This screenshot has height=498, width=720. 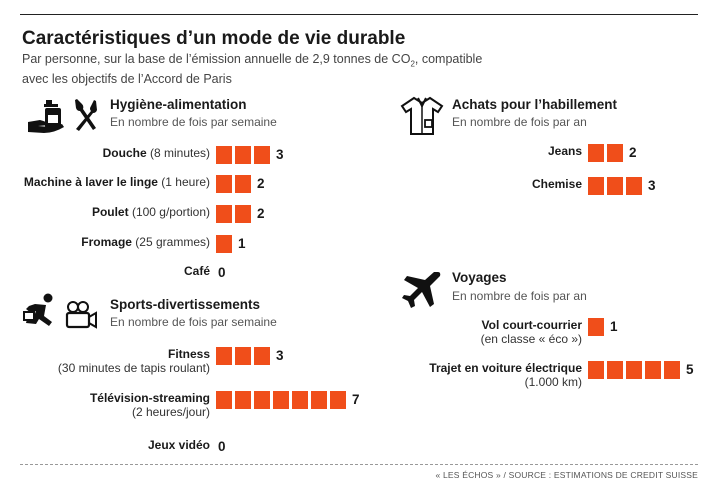 What do you see at coordinates (535, 104) in the screenshot?
I see `section-title-achats: Achats pour l’habillement` at bounding box center [535, 104].